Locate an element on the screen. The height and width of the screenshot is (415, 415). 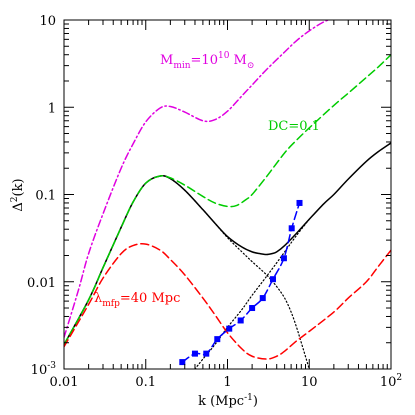
marker-layer is located at coordinates (241, 282).